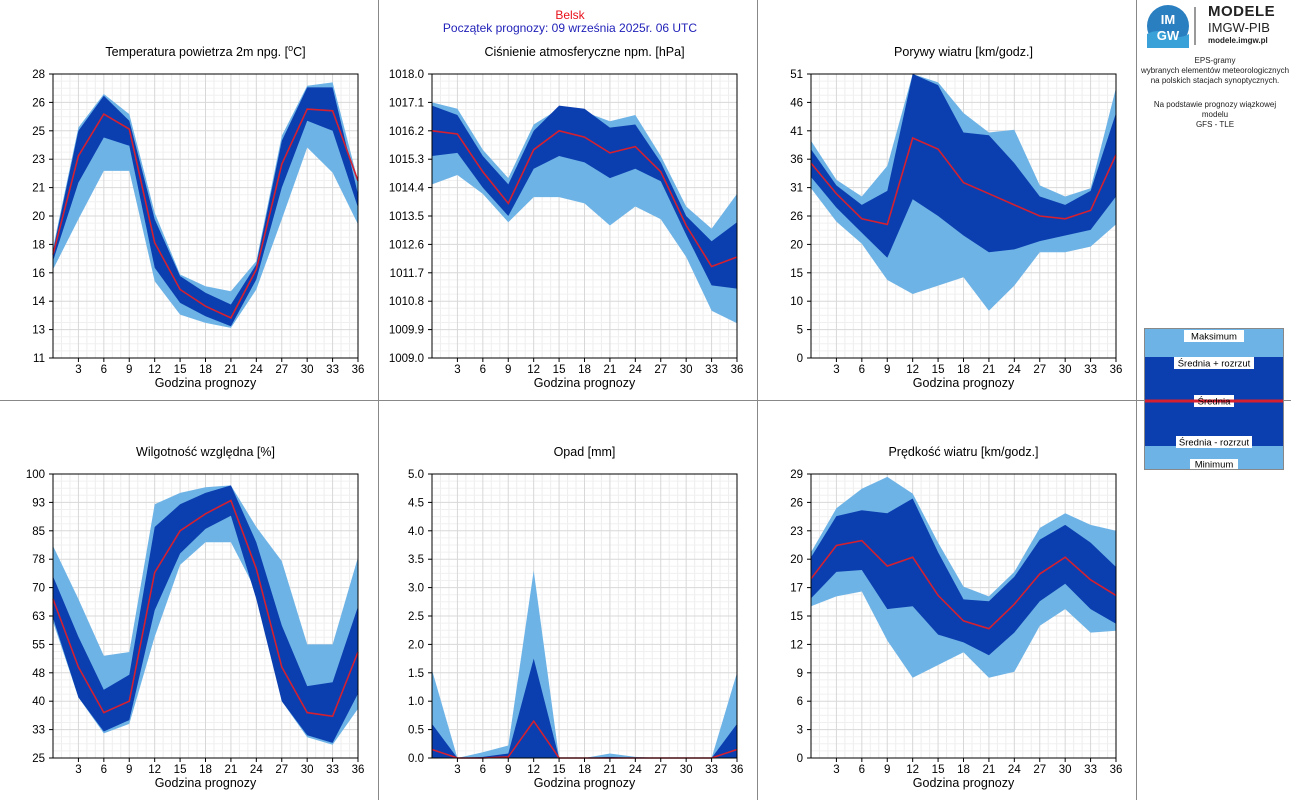 Image resolution: width=1291 pixels, height=800 pixels. Describe the element at coordinates (416, 475) in the screenshot. I see `y-tick-label: 5.0` at that location.